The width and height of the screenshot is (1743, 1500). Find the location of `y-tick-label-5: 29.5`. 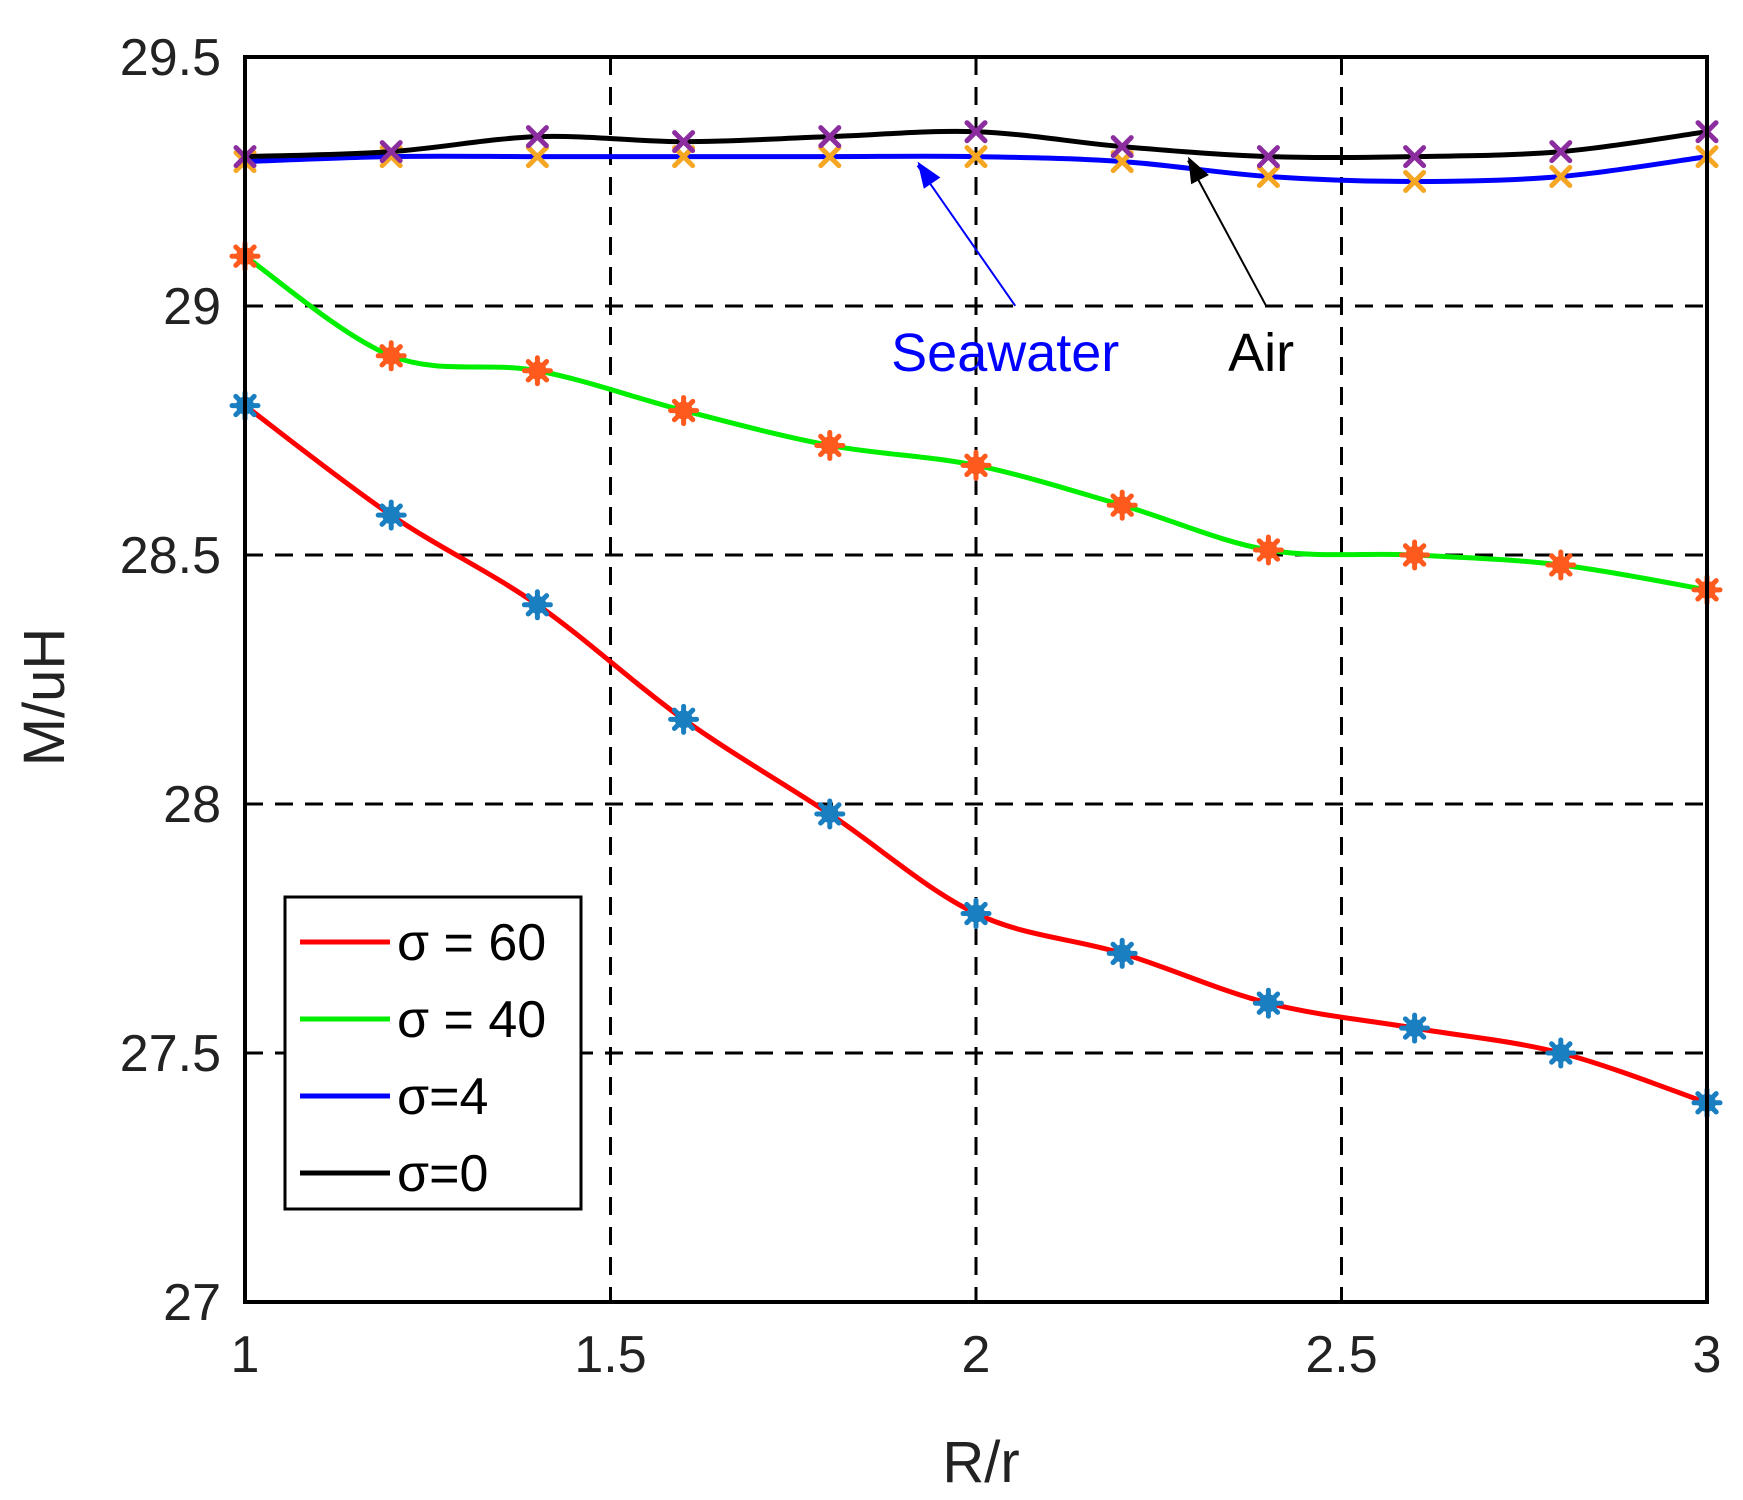

y-tick-label-5: 29.5 is located at coordinates (170, 58).